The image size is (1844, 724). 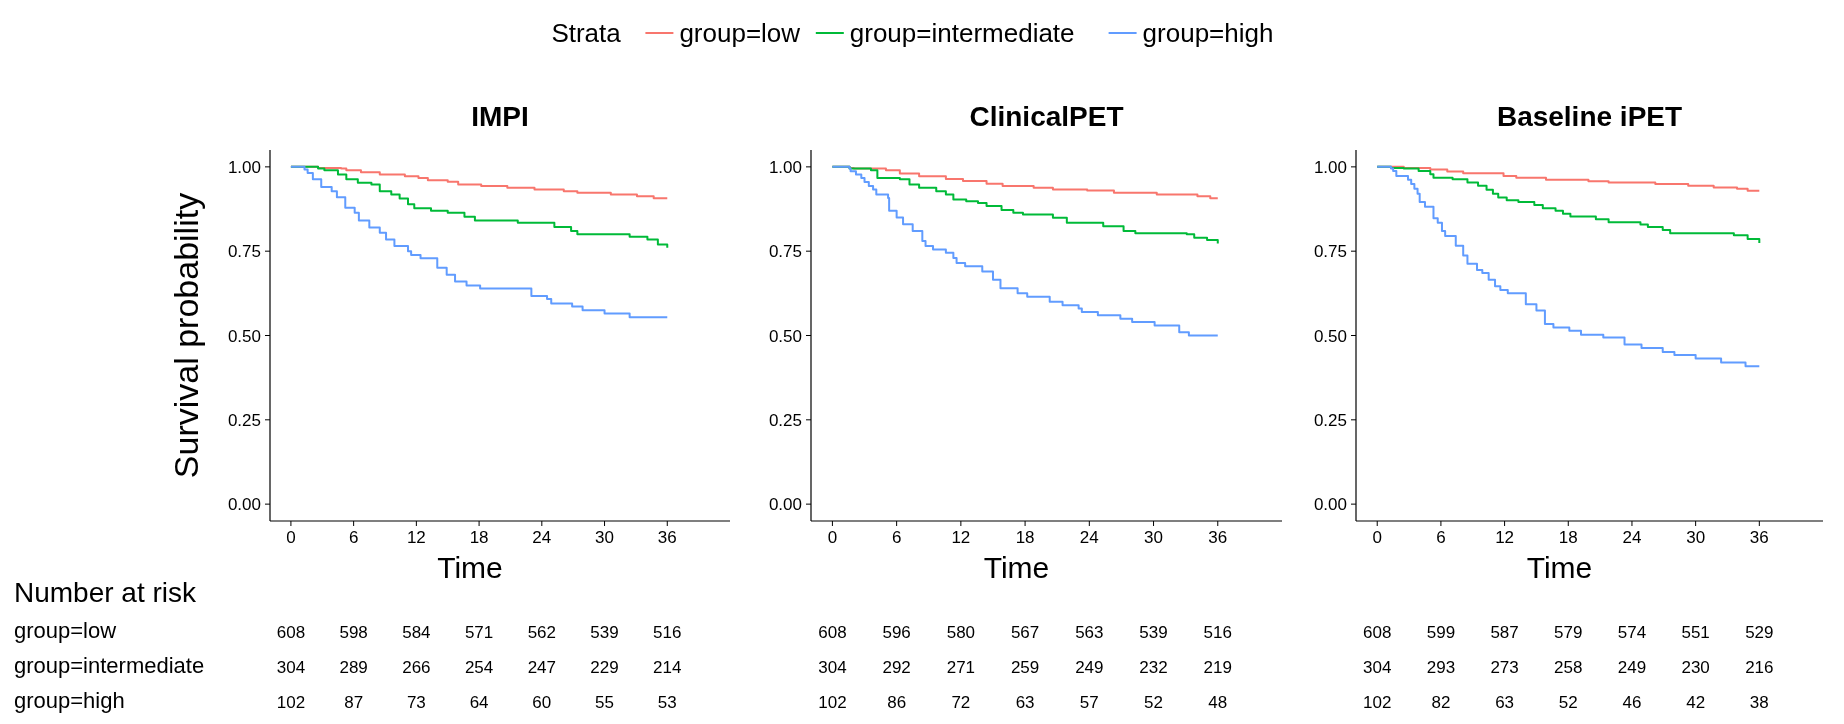 What do you see at coordinates (1695, 667) in the screenshot?
I see `text: 230` at bounding box center [1695, 667].